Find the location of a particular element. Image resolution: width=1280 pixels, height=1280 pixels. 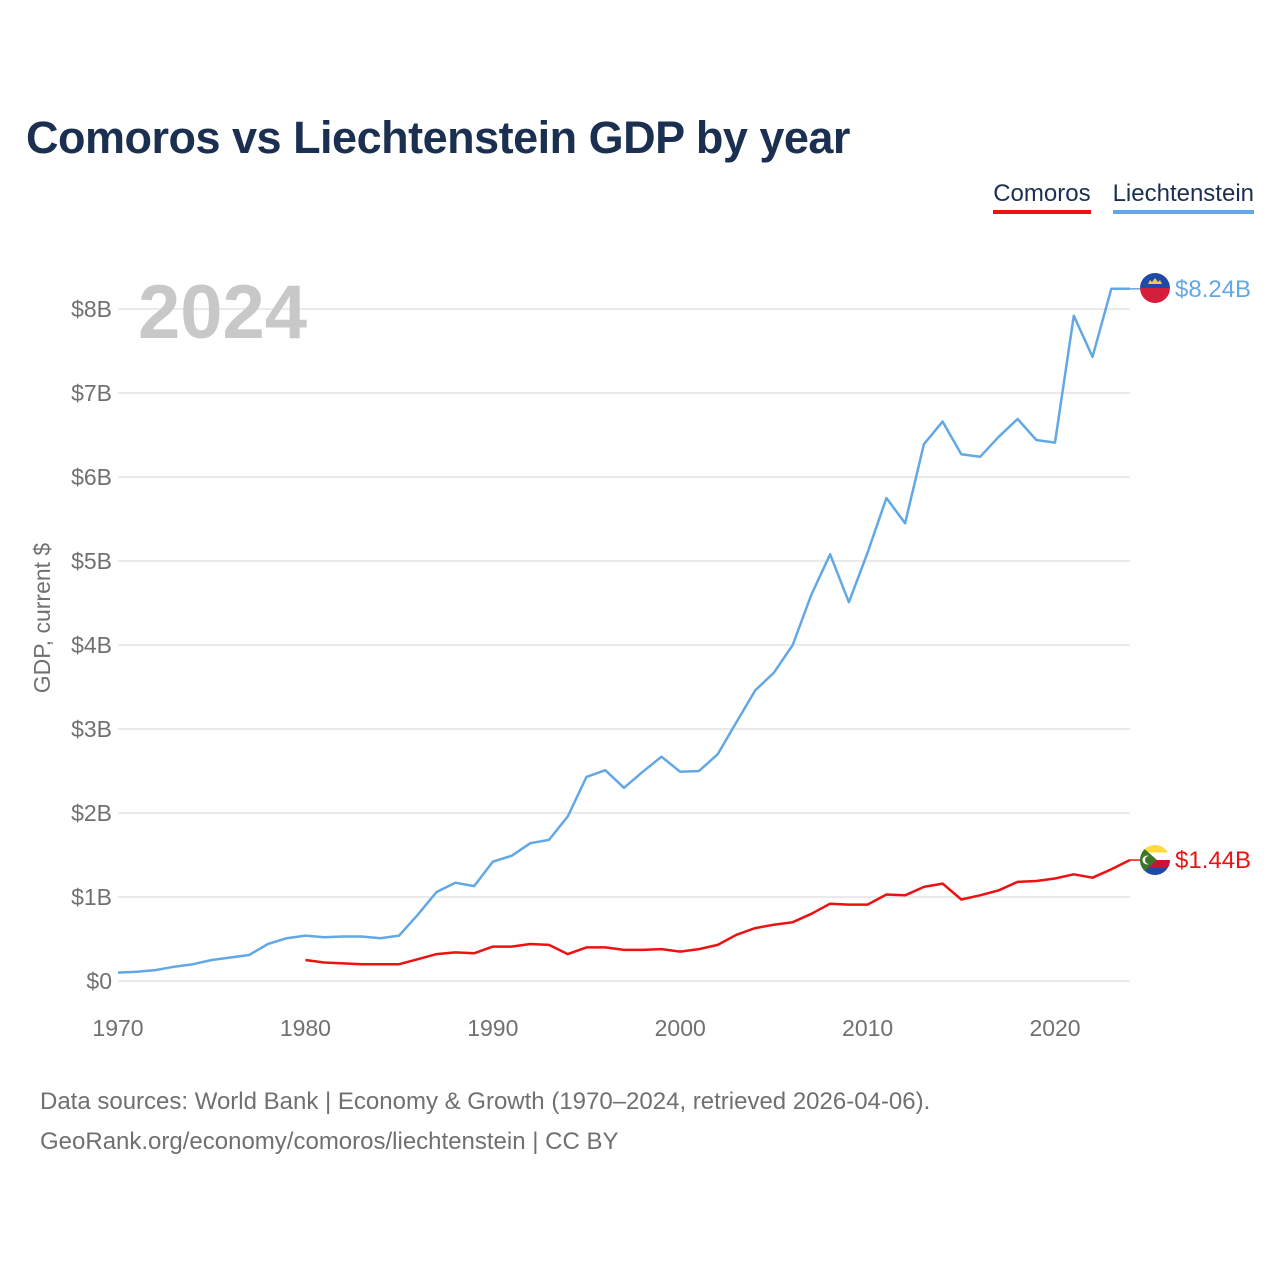

y-tick-label: $1B is located at coordinates (91, 897).